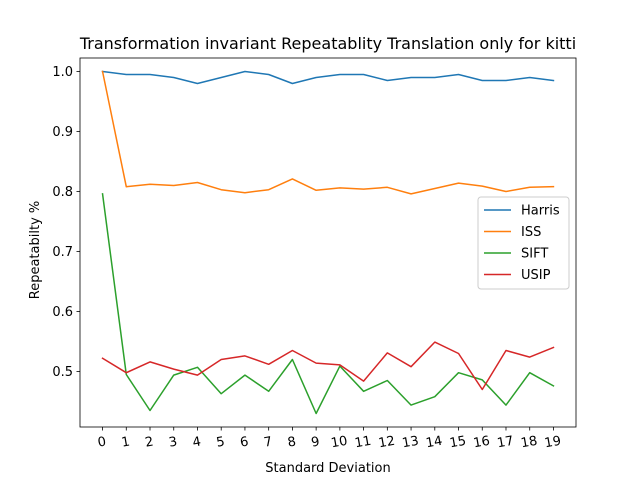 The height and width of the screenshot is (480, 640). What do you see at coordinates (410, 443) in the screenshot?
I see `x-tick-label: 13` at bounding box center [410, 443].